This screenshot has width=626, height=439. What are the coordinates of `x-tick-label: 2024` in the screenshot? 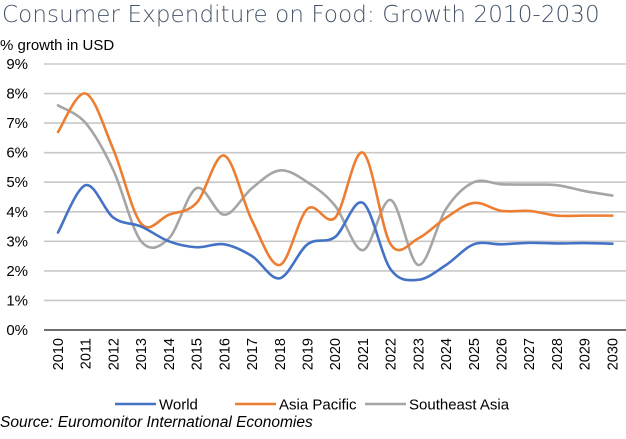 It's located at (447, 354).